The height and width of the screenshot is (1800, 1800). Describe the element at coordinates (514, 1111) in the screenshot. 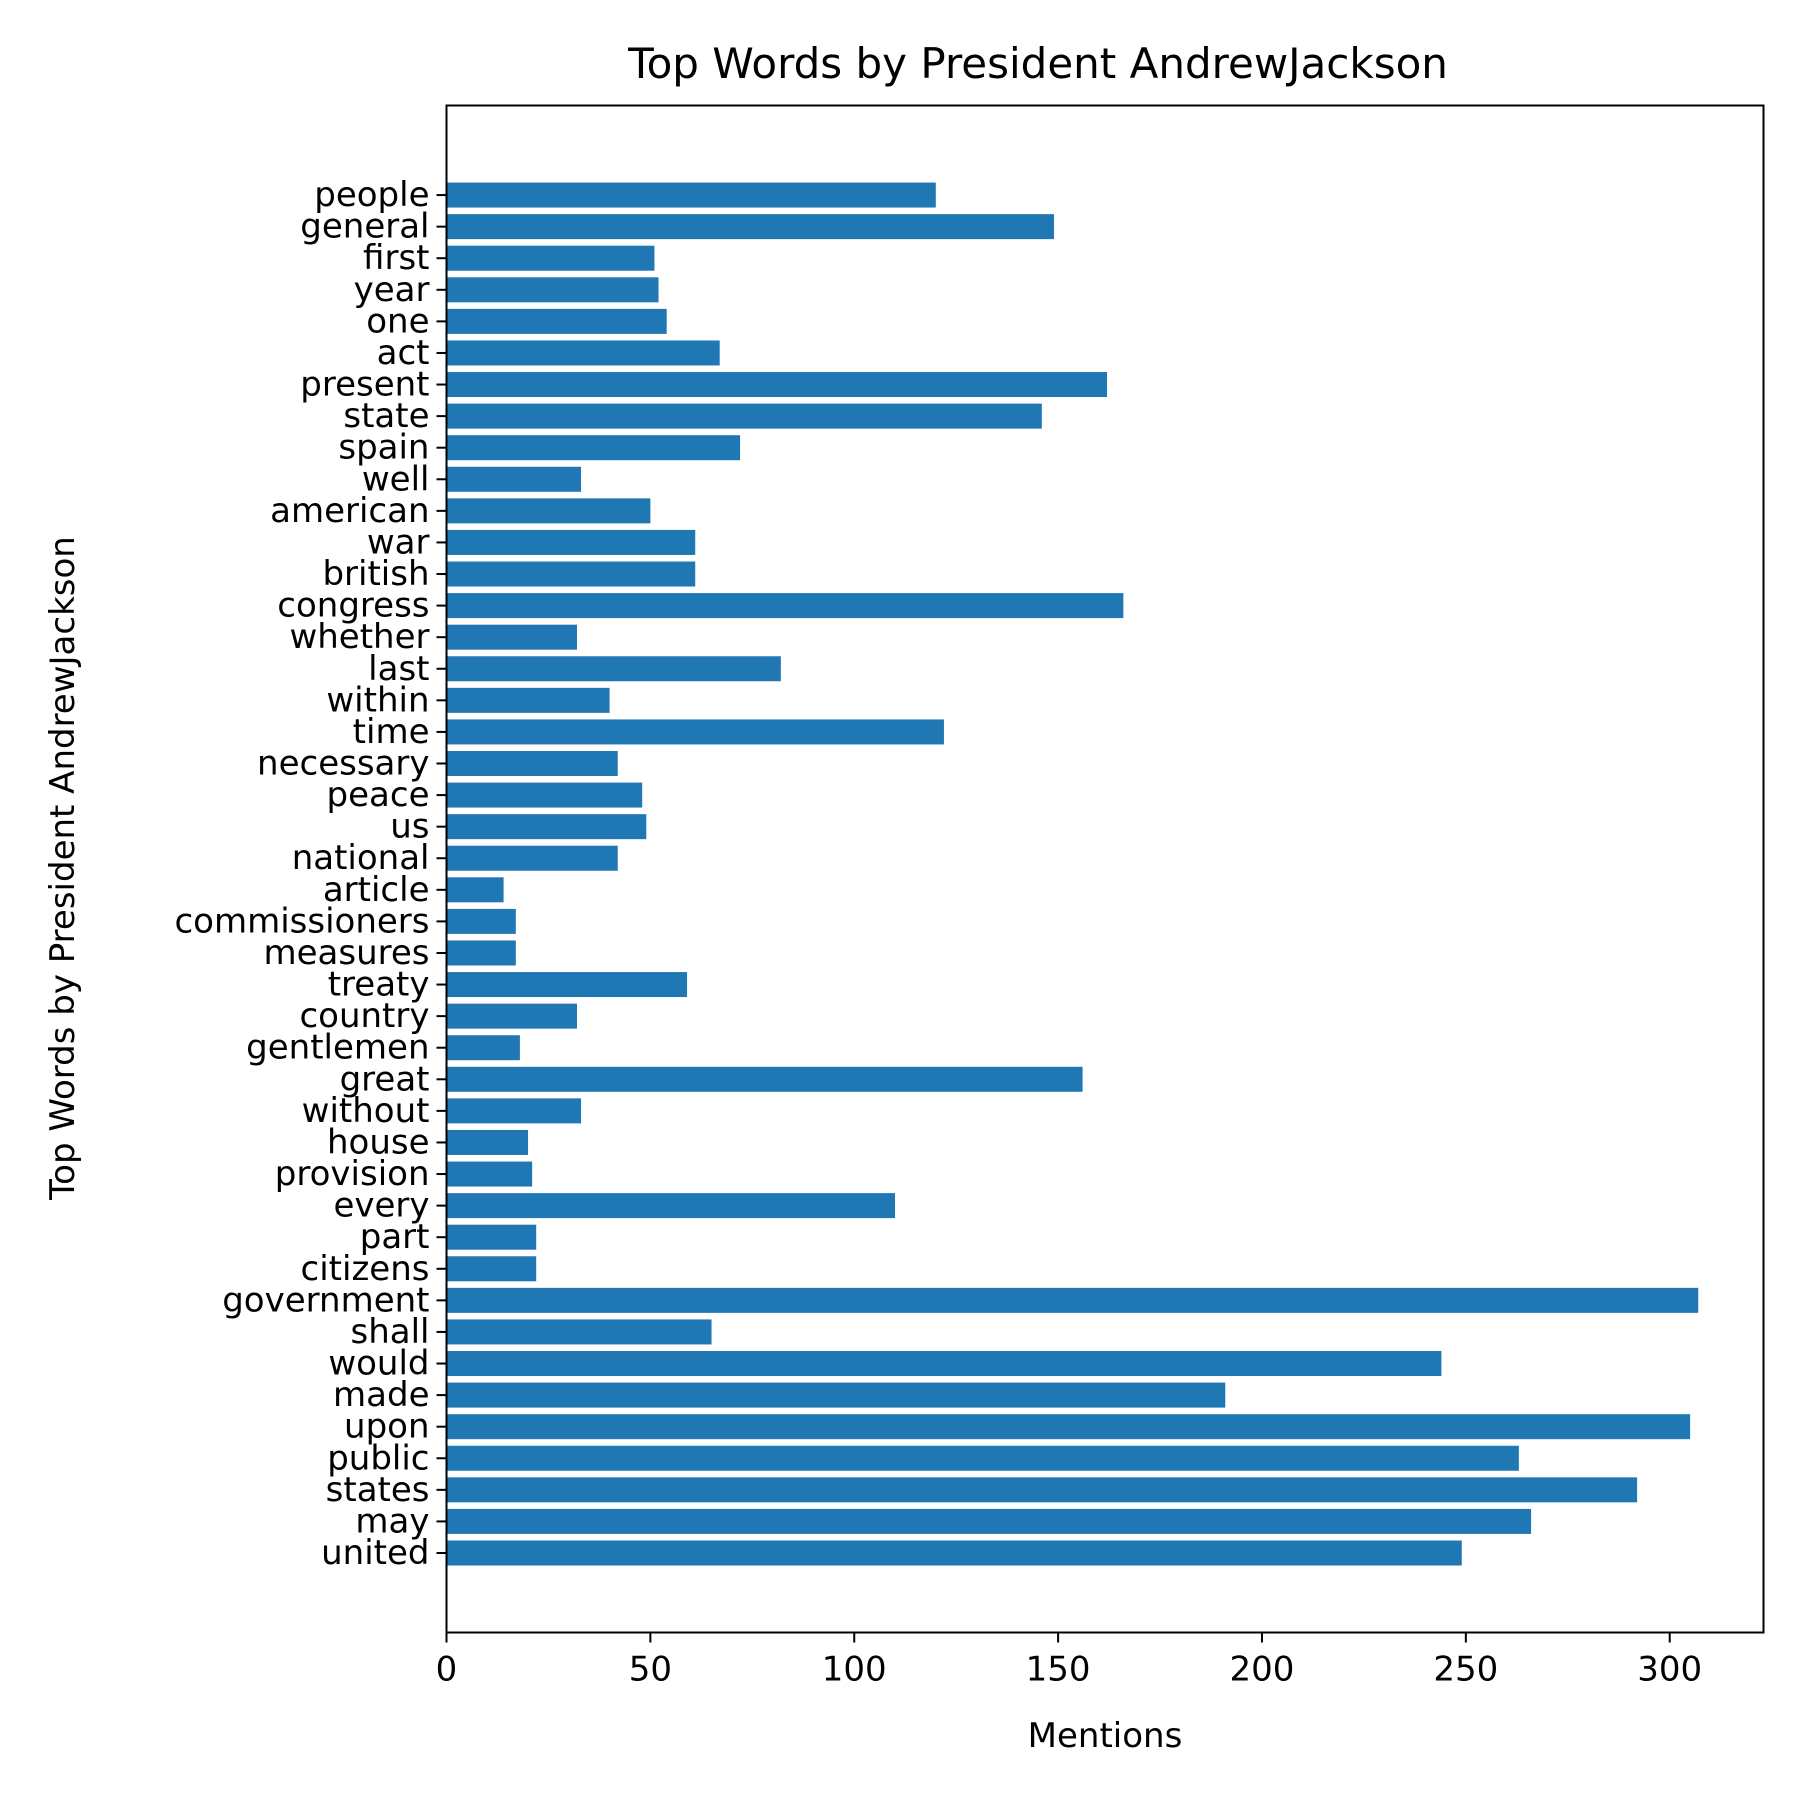

I see `bar-without` at that location.